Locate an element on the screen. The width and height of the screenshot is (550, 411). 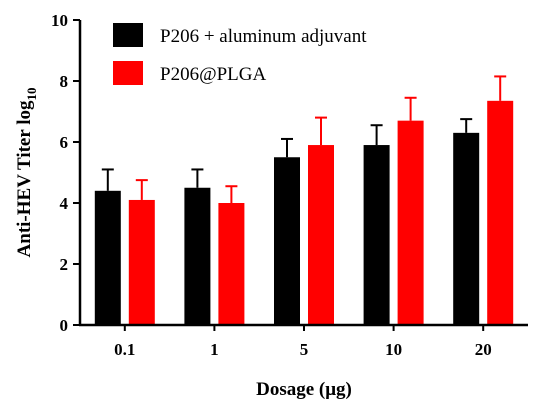
y-tick-label-1: 0 is located at coordinates (64, 325).